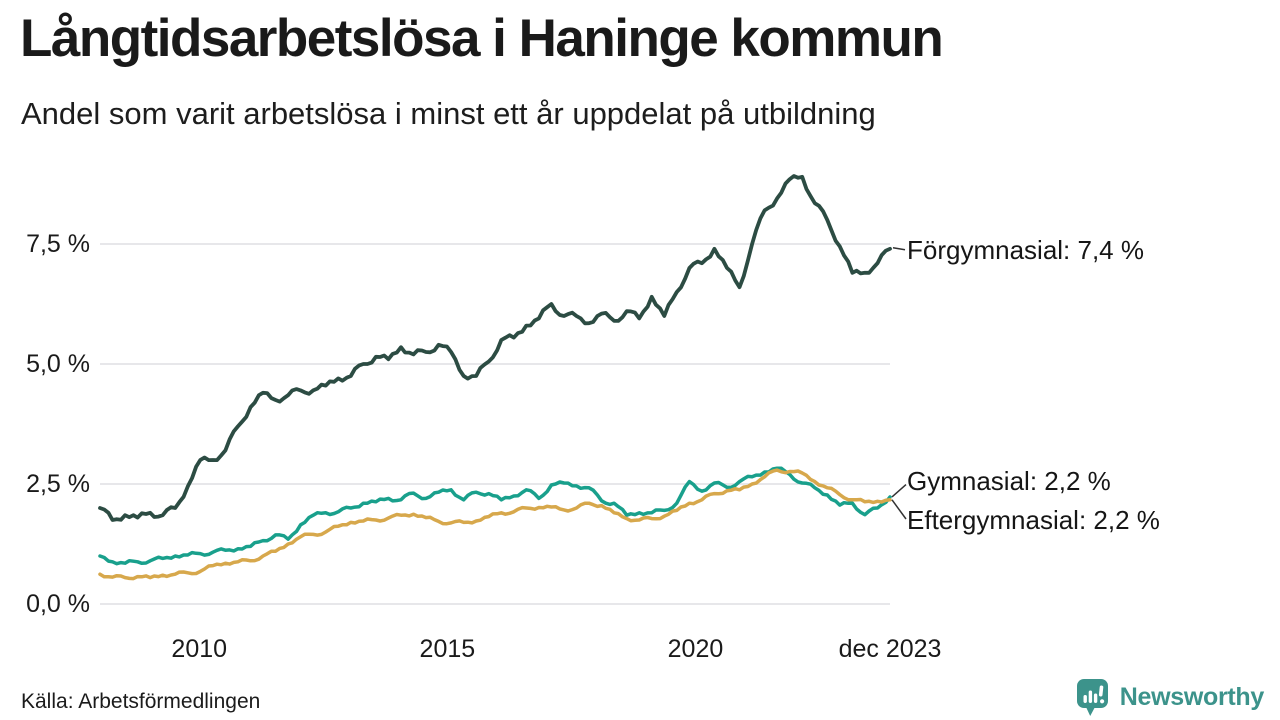 The image size is (1280, 720). What do you see at coordinates (890, 649) in the screenshot?
I see `x-tick-label: dec 2023` at bounding box center [890, 649].